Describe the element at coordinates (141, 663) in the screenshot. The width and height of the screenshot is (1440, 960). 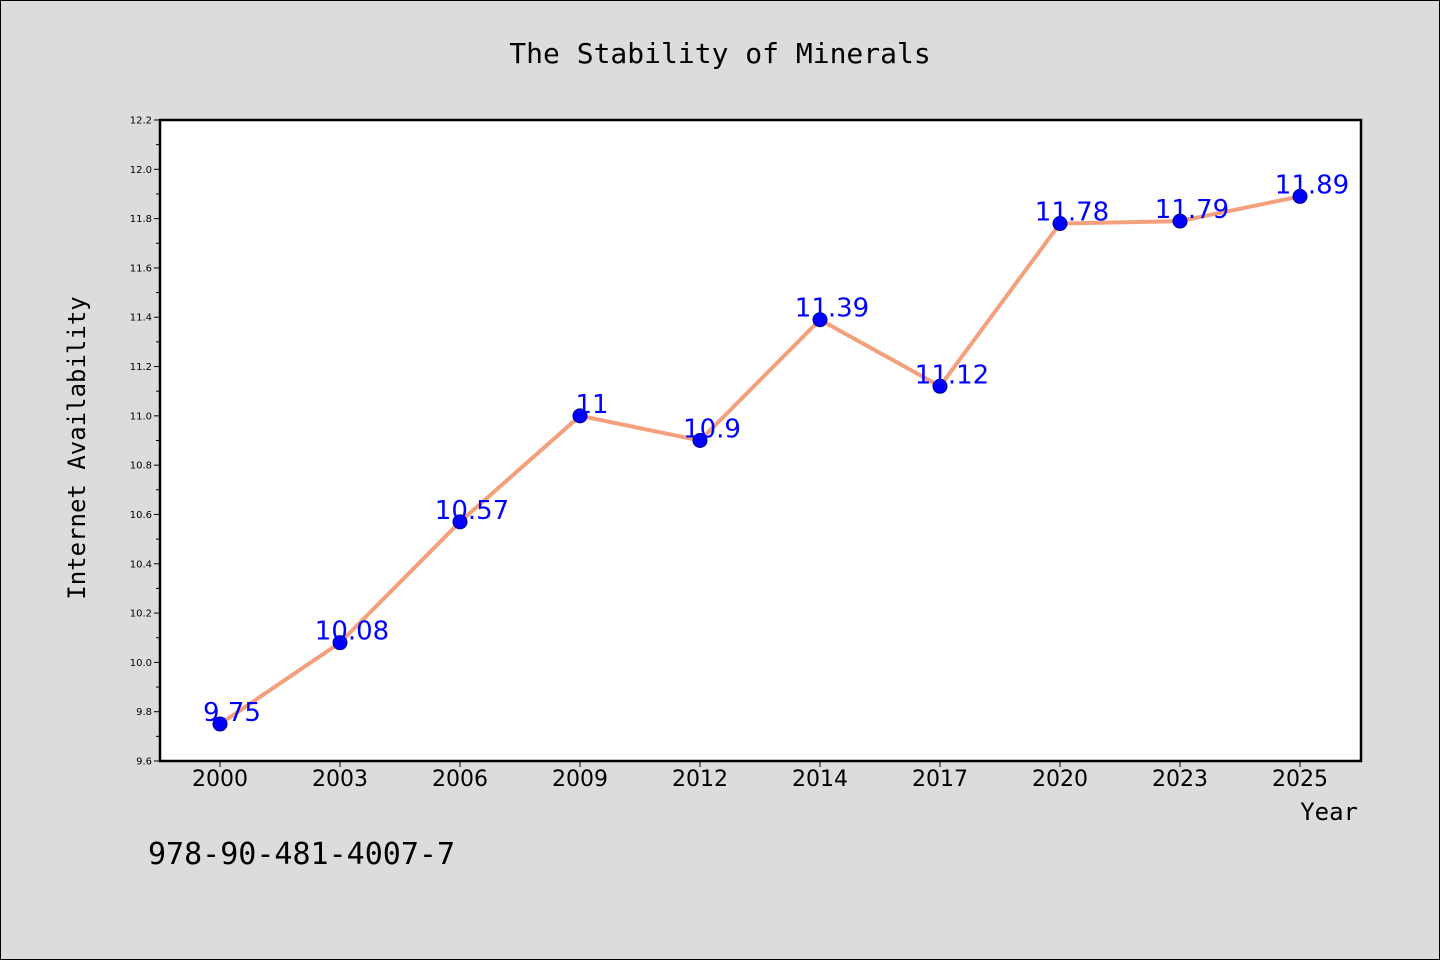
I see `y-tick-label: 10.0` at that location.